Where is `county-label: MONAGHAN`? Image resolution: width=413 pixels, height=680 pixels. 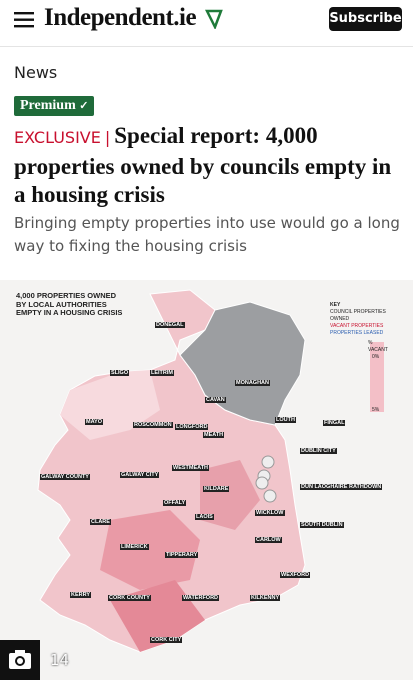 county-label: MONAGHAN is located at coordinates (252, 383).